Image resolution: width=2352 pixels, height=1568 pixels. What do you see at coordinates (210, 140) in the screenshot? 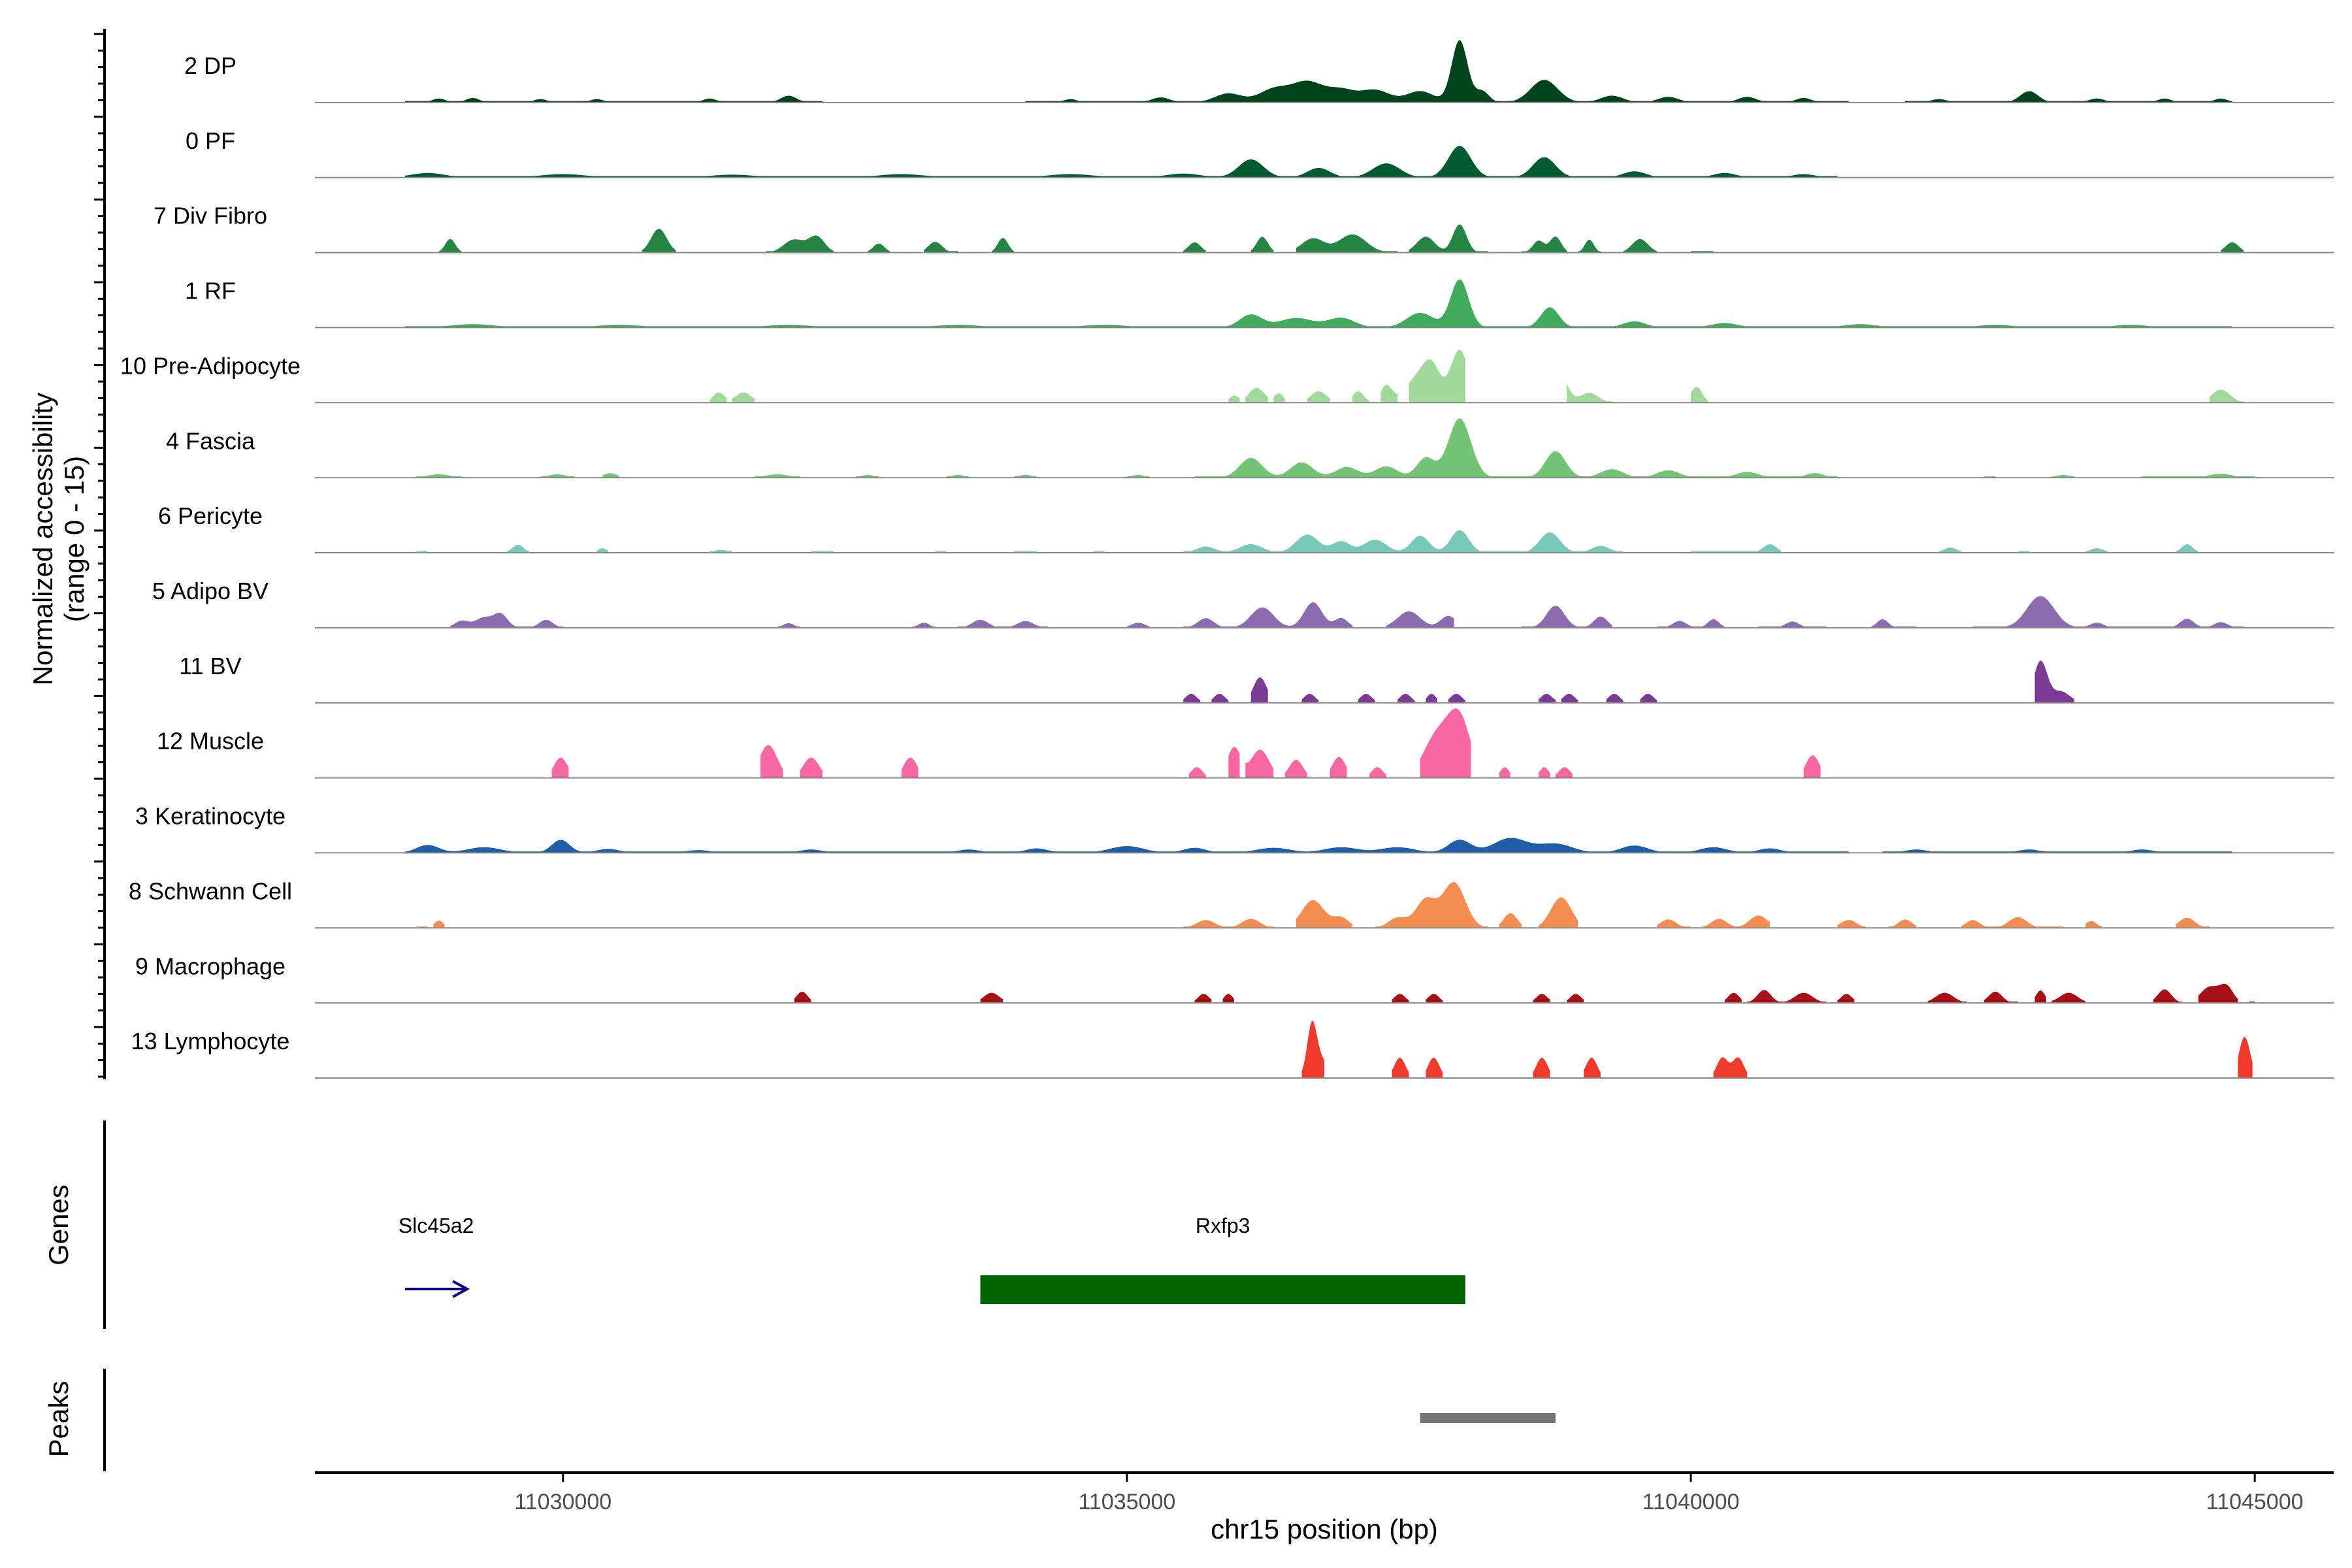
I see `track-label: 0 PF` at bounding box center [210, 140].